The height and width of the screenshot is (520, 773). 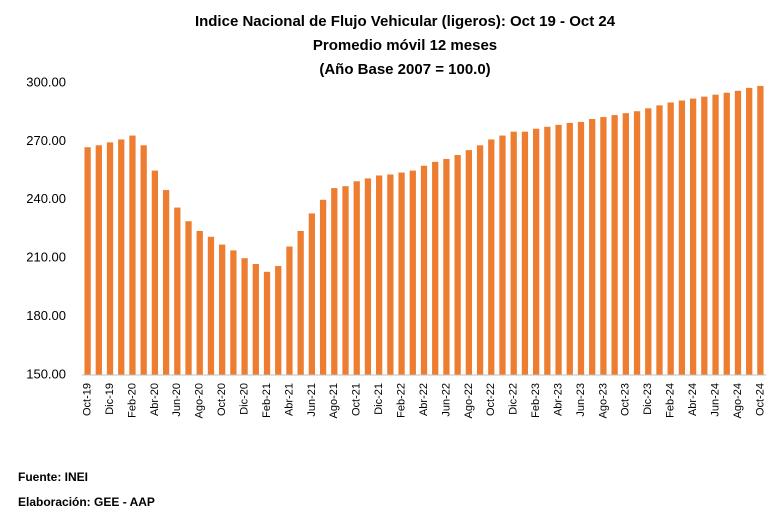 I want to click on y-tick-label: 240.00, so click(x=46, y=198).